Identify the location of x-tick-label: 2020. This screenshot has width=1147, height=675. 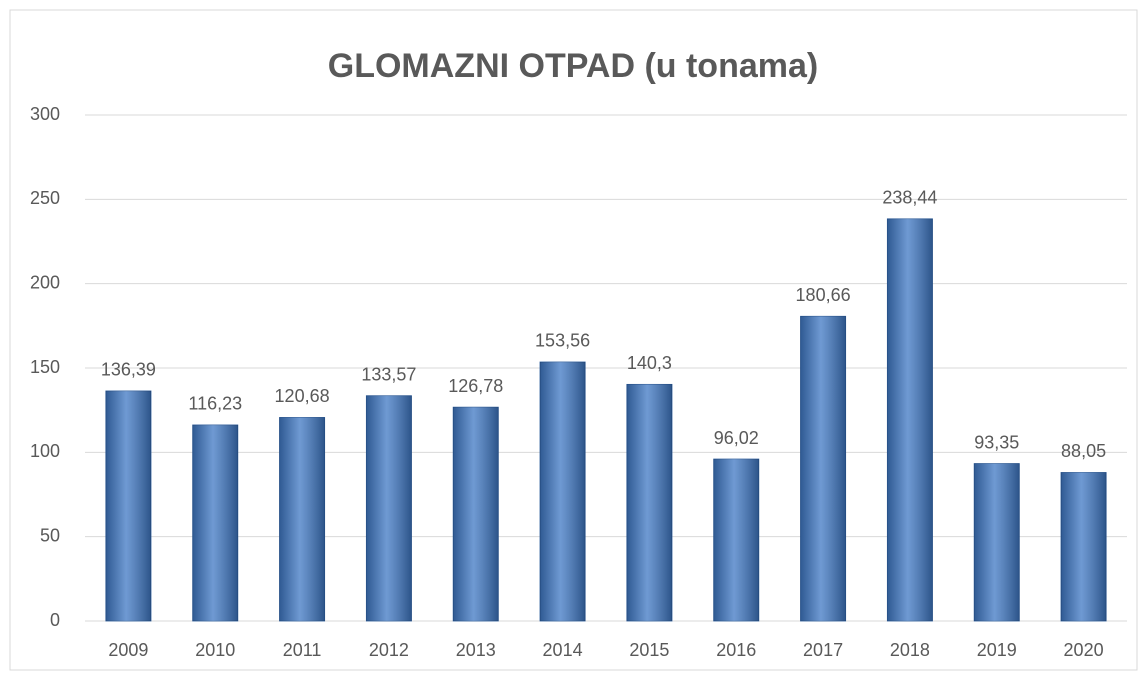
(1084, 650).